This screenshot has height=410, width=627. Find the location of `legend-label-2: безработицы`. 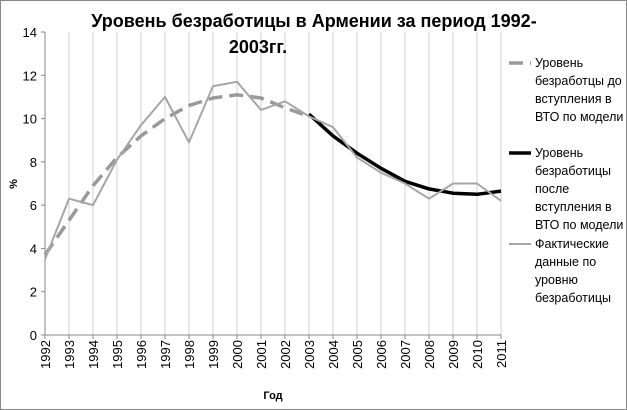

legend-label-2: безработицы is located at coordinates (573, 171).